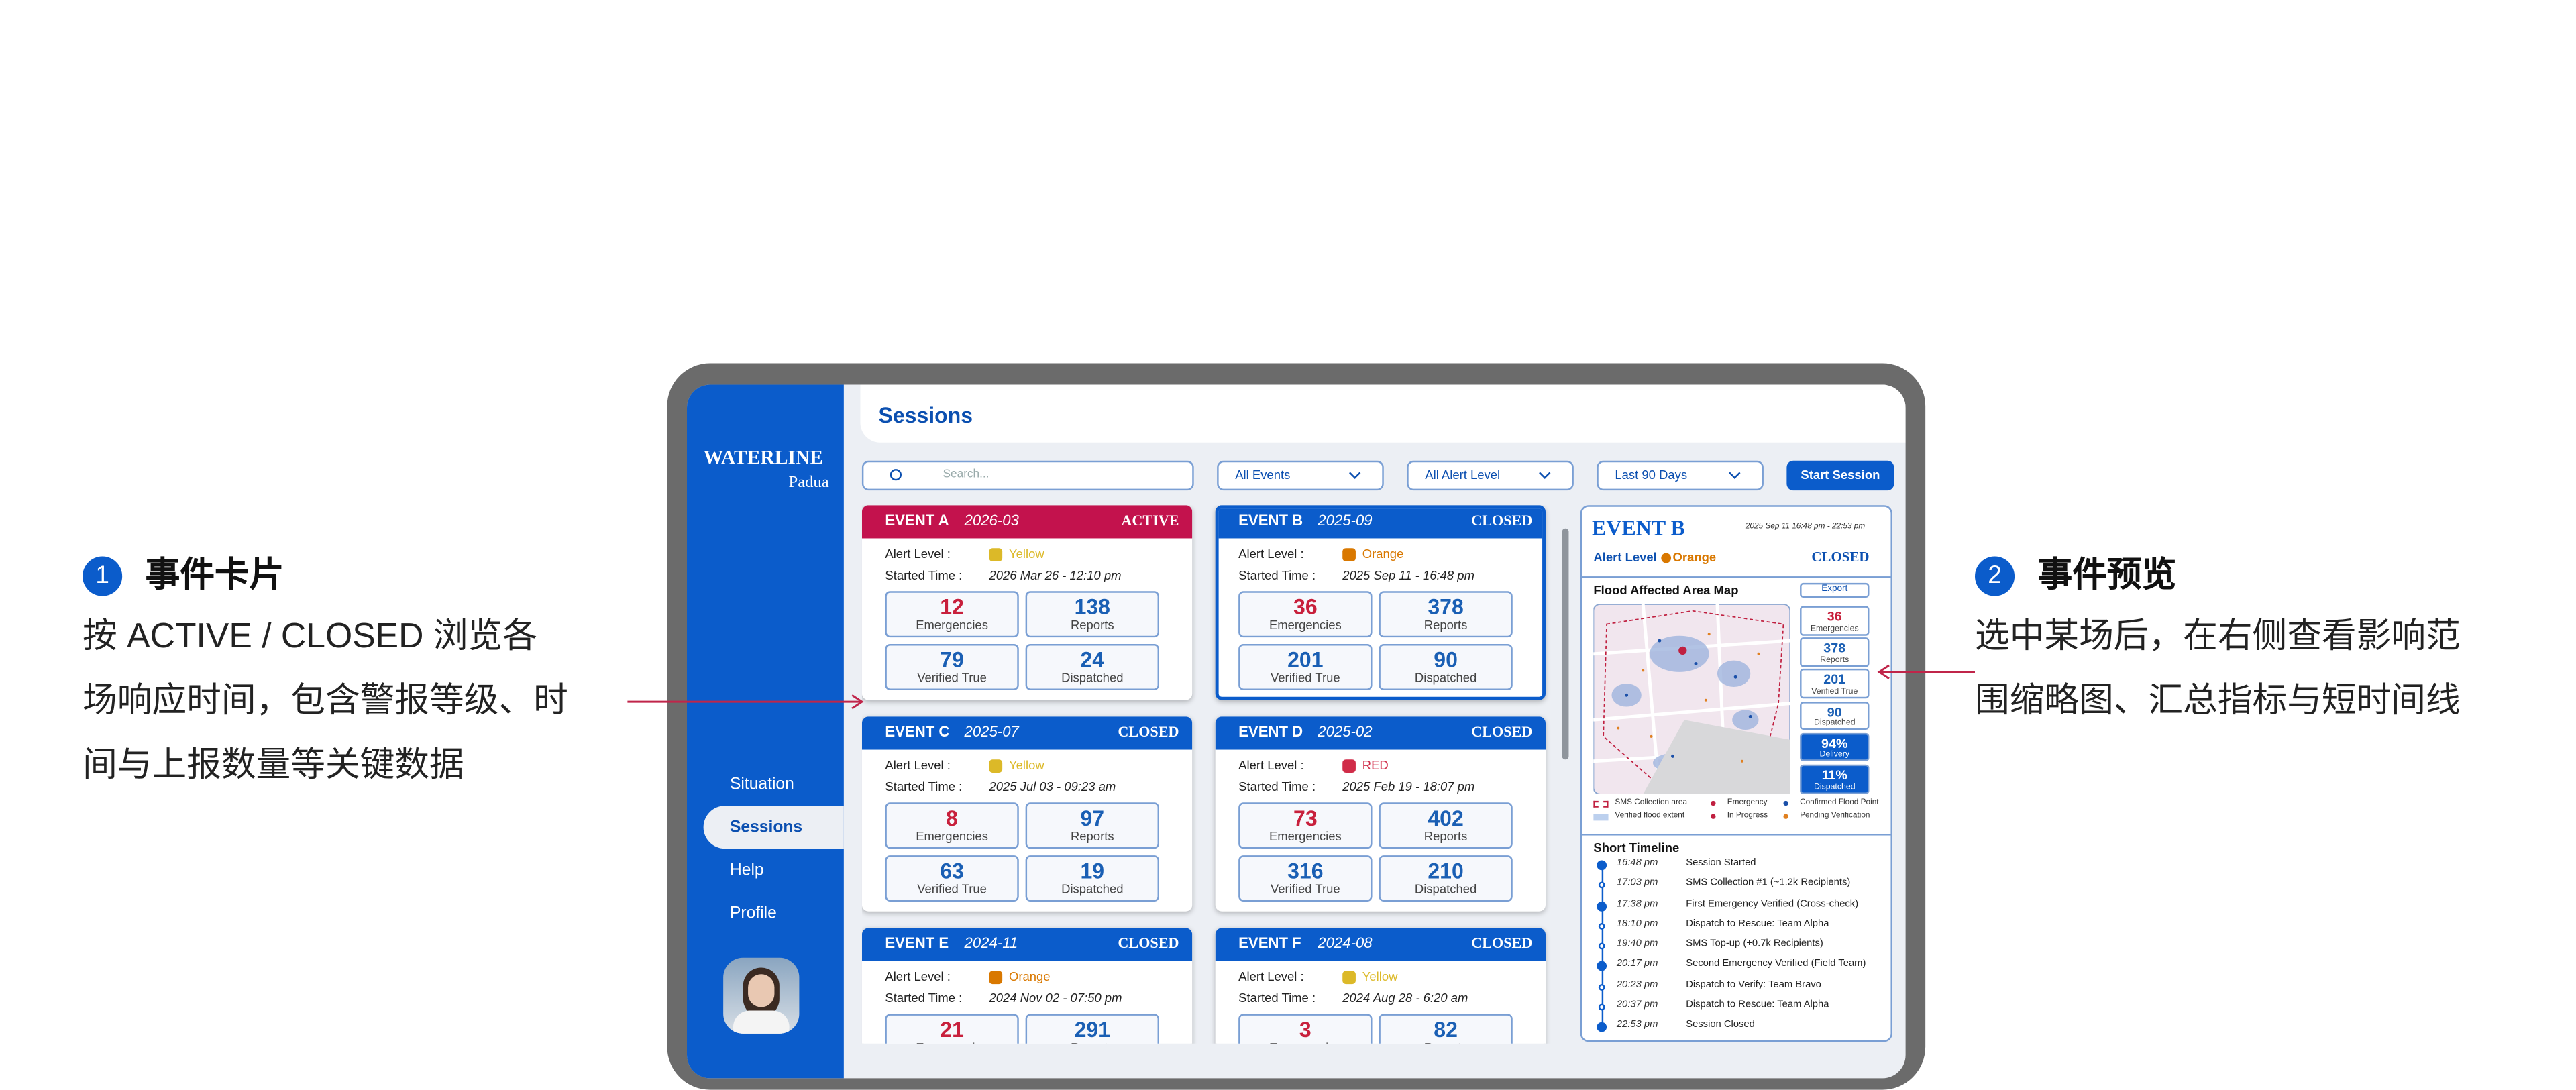  Describe the element at coordinates (2217, 638) in the screenshot. I see `annotation-text: 选中某场后，在右侧查看影响范` at that location.